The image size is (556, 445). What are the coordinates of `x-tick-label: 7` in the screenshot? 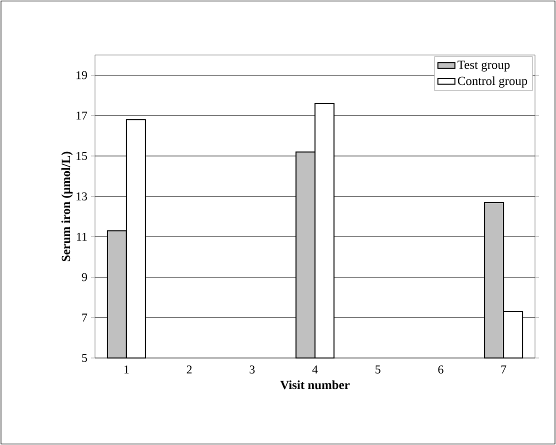 It's located at (503, 370).